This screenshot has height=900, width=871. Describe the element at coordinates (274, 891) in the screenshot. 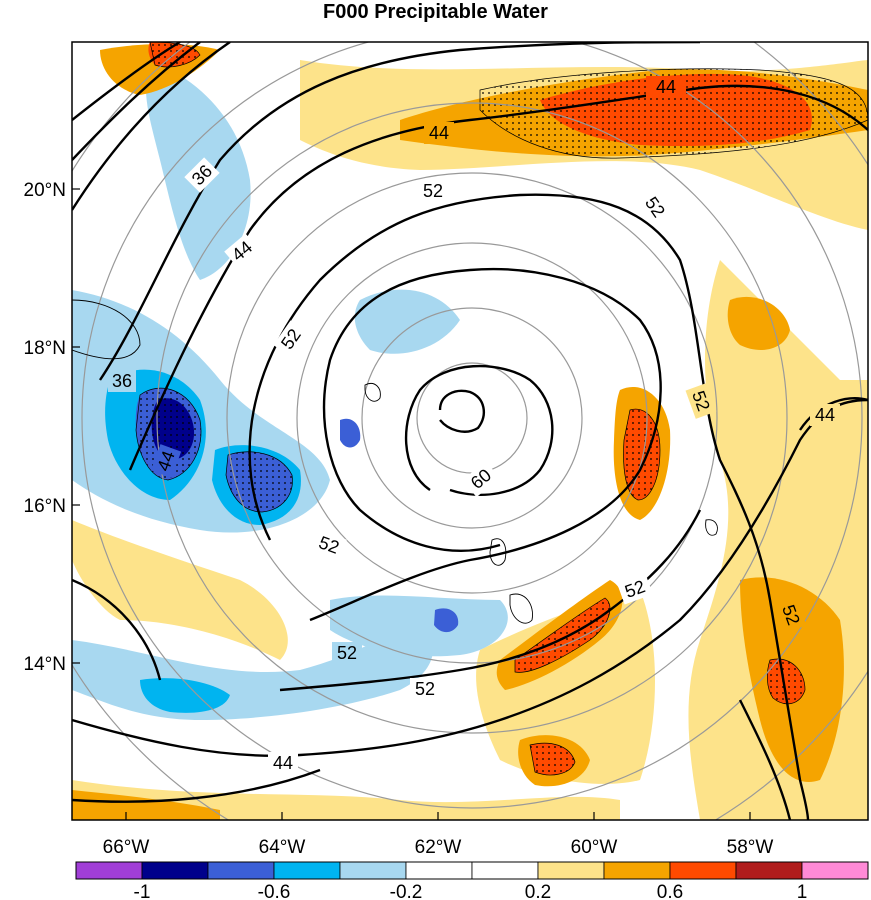

I see `colorbar-label: -0.6` at that location.